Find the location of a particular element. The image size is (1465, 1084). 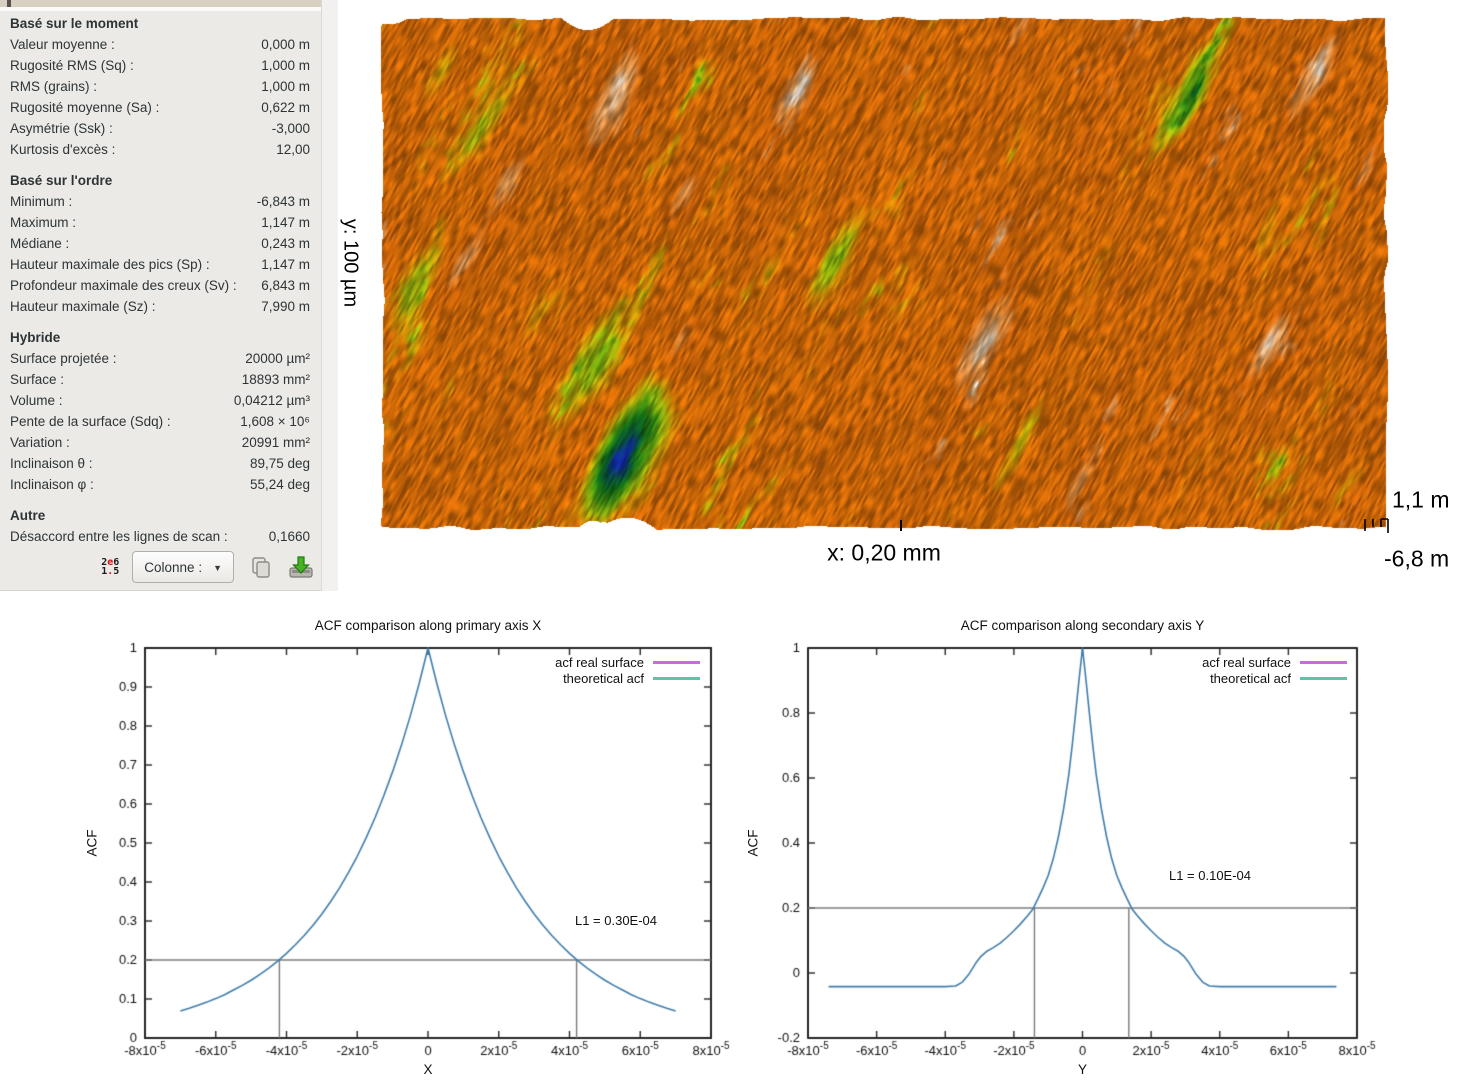

section-title: Hybride is located at coordinates (35, 337).